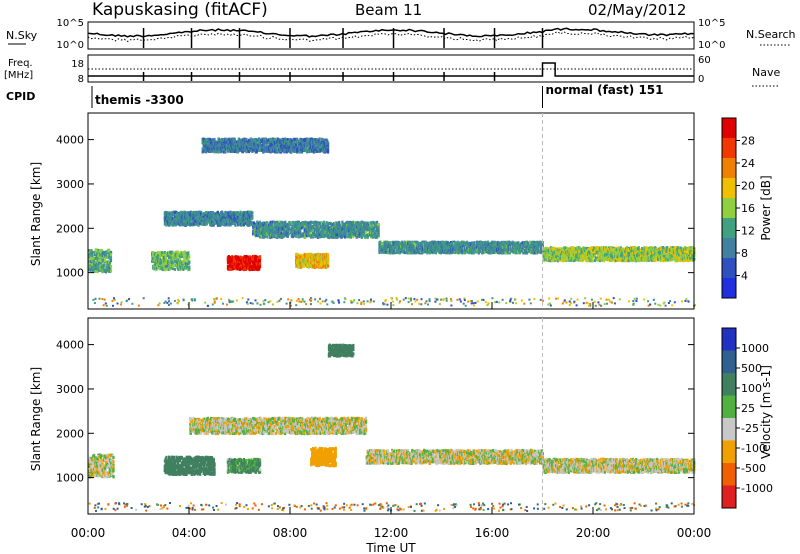  I want to click on cpid-mode-2: normal (fast) 151, so click(605, 90).